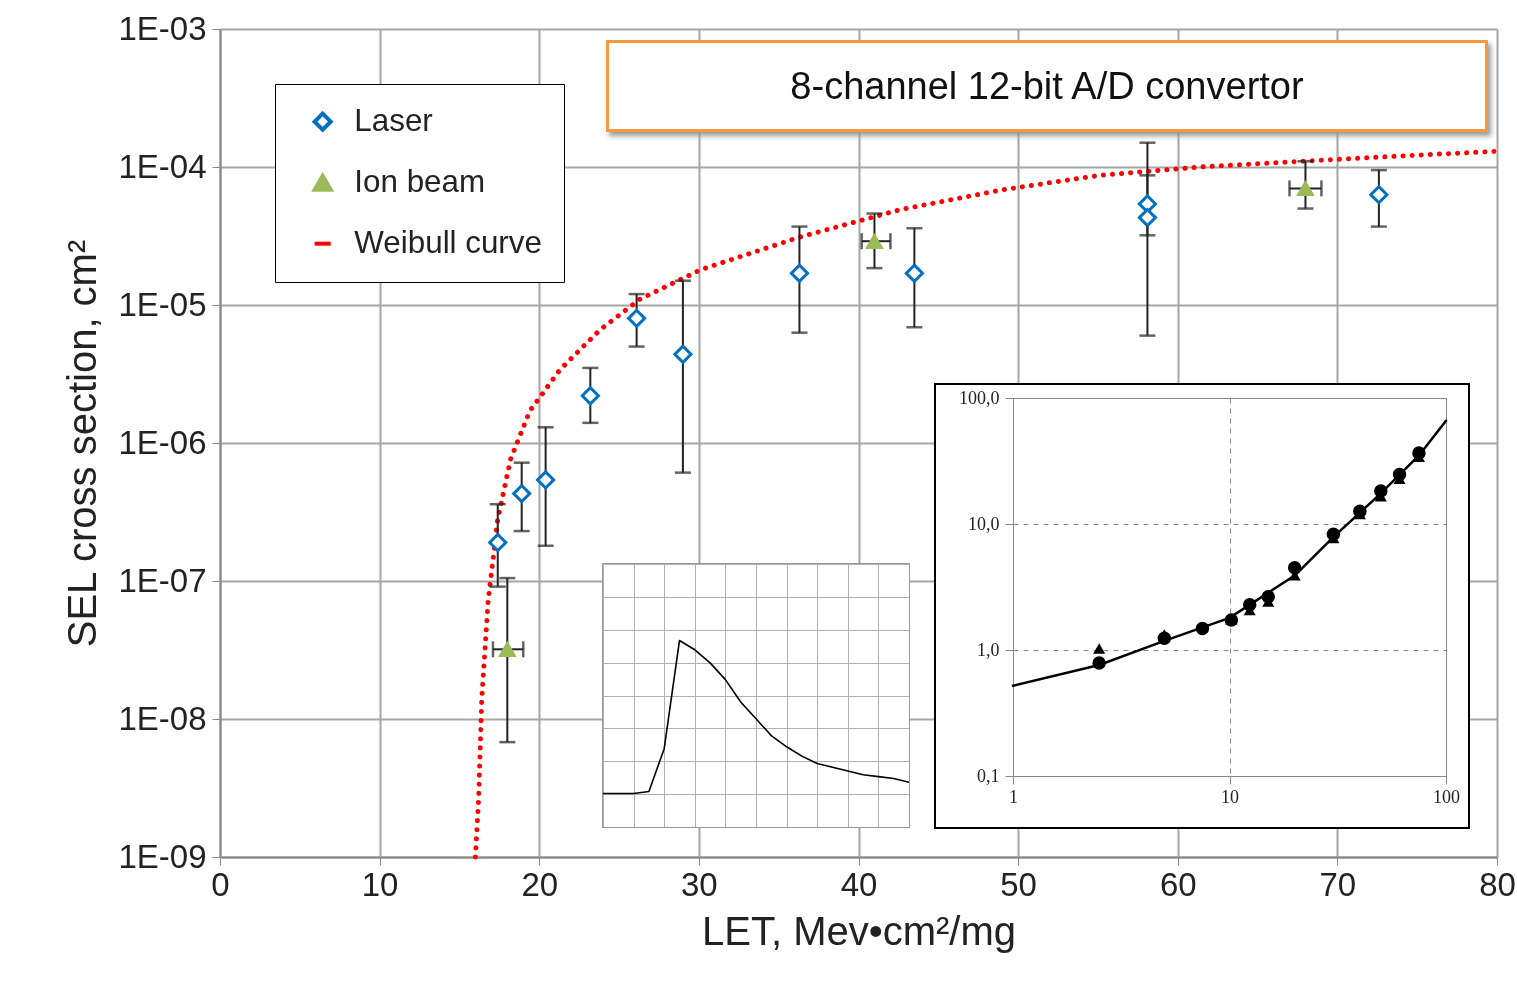 Image resolution: width=1517 pixels, height=988 pixels. I want to click on annotation: 8-channel 12-bit A/D convertor, so click(1047, 86).